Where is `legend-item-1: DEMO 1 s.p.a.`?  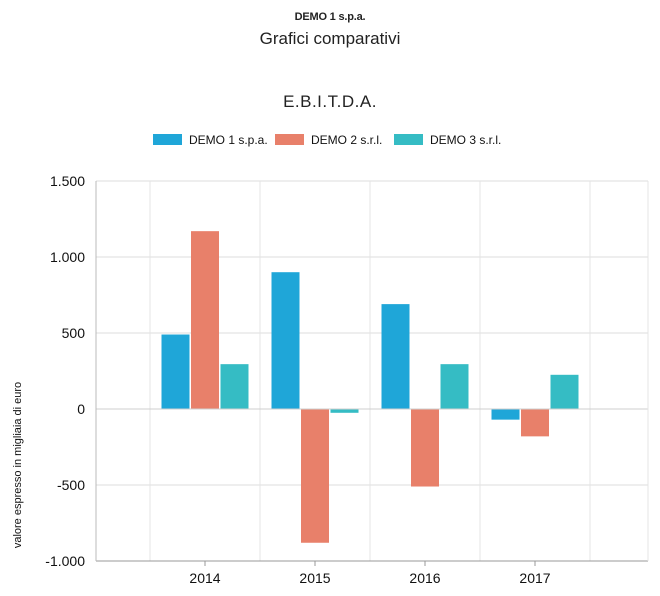
legend-item-1: DEMO 1 s.p.a. is located at coordinates (210, 140).